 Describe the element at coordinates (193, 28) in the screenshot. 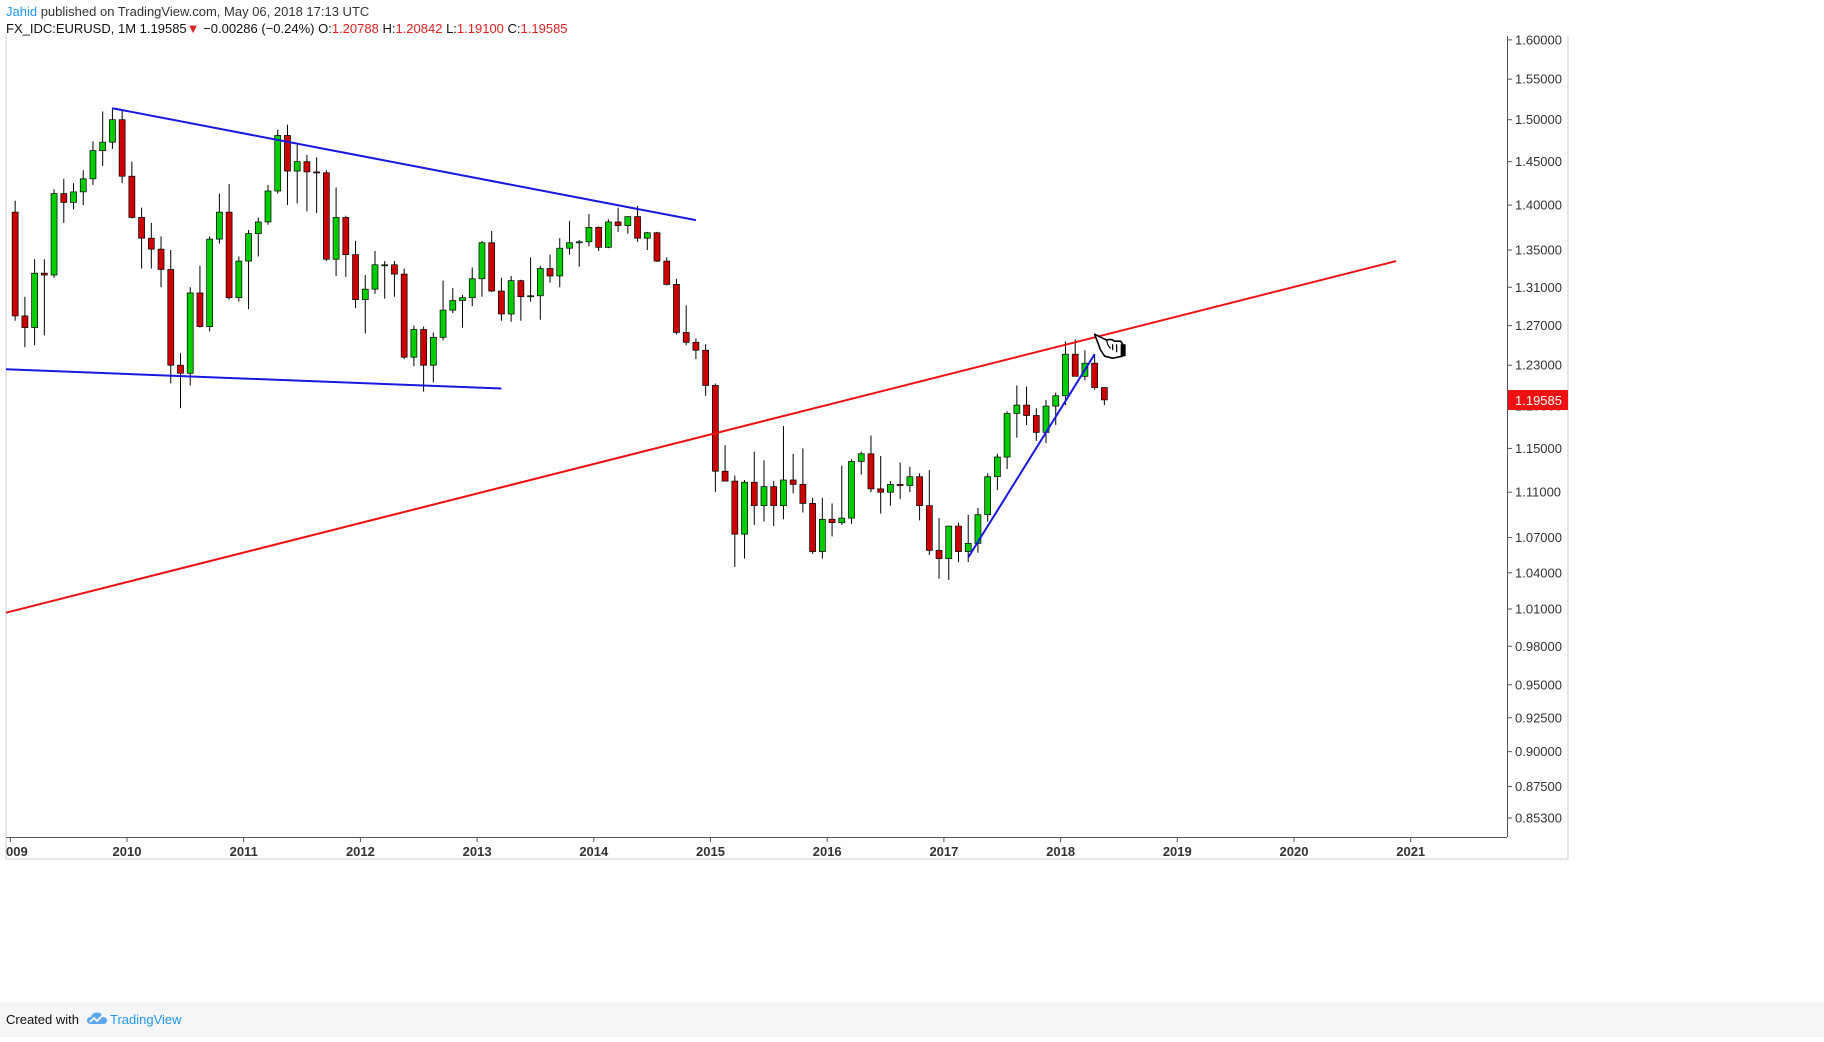

I see `down-arrow-icon: ▼` at that location.